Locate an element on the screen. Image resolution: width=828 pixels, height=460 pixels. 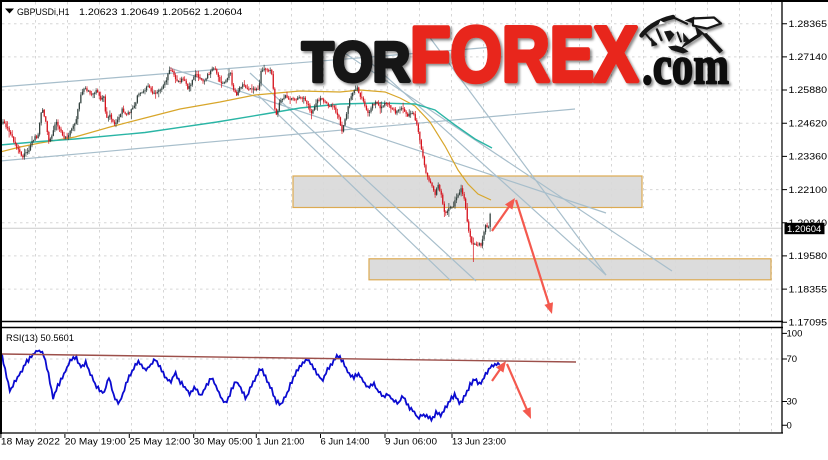
svg-text: 30 is located at coordinates (792, 402).